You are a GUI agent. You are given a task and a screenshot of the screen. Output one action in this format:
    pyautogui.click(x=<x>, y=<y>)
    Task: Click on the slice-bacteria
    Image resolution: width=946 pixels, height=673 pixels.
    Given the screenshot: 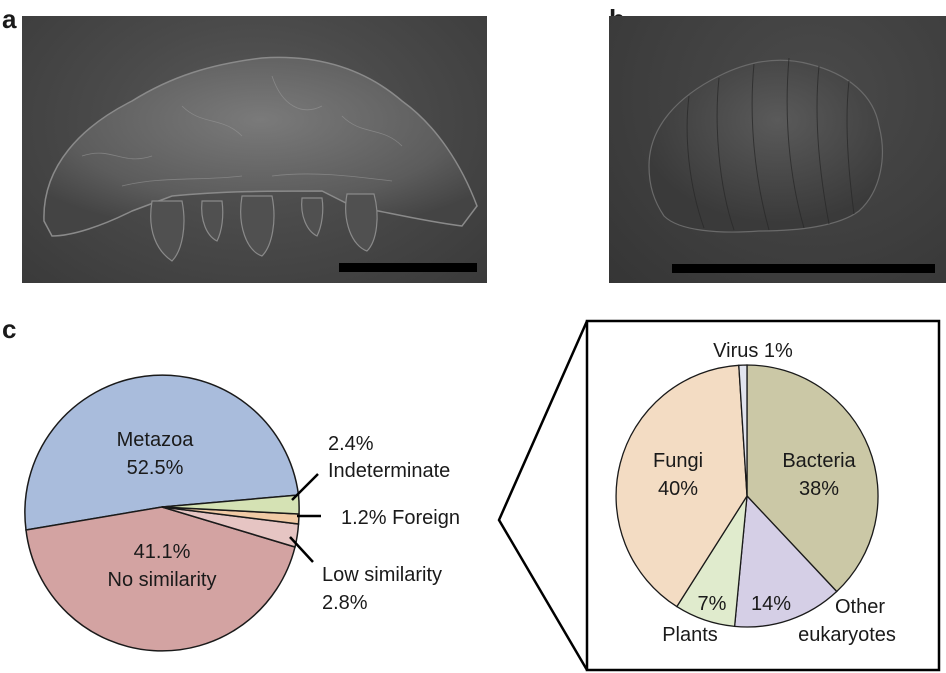 What is the action you would take?
    pyautogui.click(x=812, y=478)
    